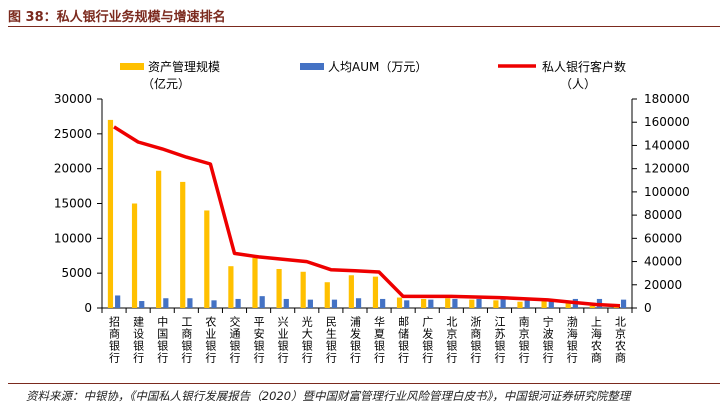  What do you see at coordinates (73, 134) in the screenshot?
I see `y-left-tick-label: 25000` at bounding box center [73, 134].